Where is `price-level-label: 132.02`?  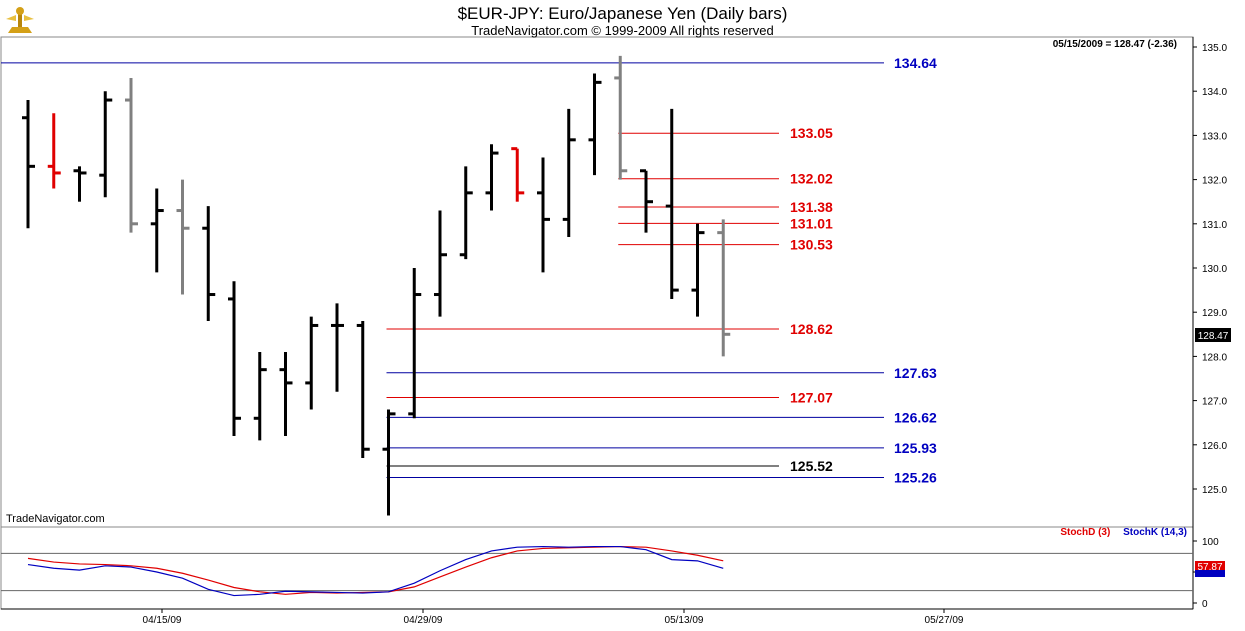
price-level-label: 132.02 is located at coordinates (811, 179).